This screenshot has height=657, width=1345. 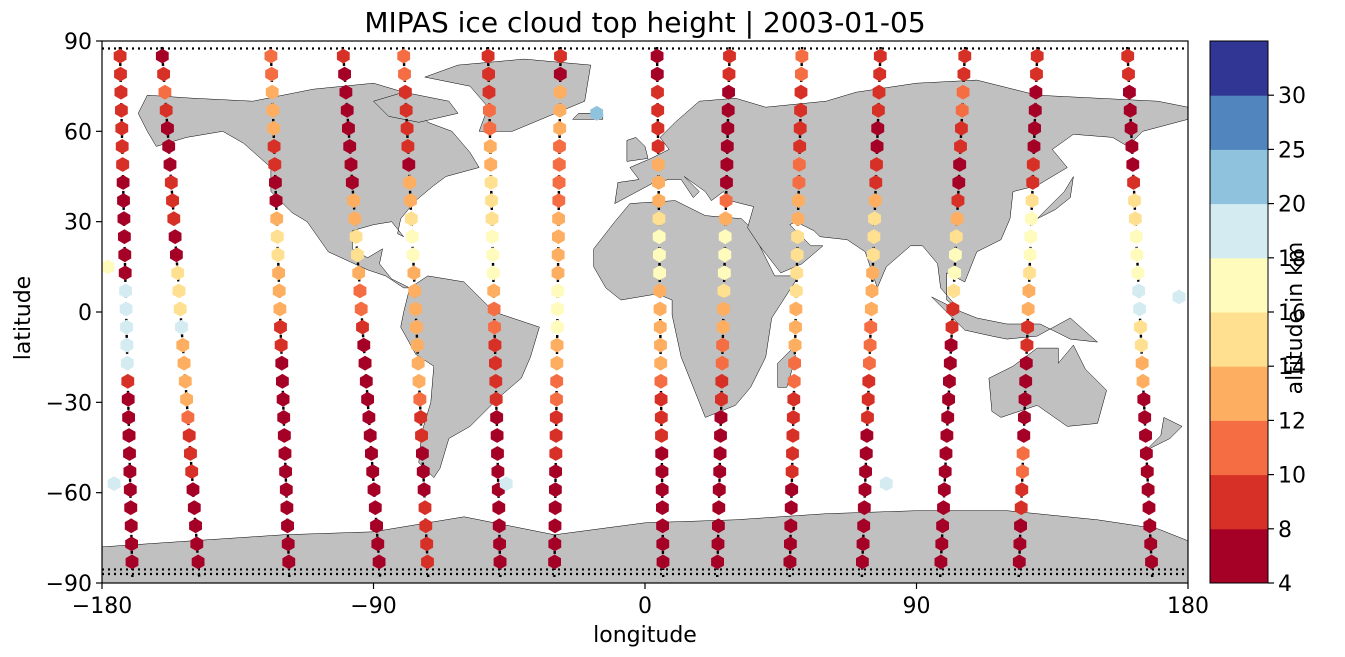 I want to click on colorbar-tick-label: 4, so click(x=1285, y=584).